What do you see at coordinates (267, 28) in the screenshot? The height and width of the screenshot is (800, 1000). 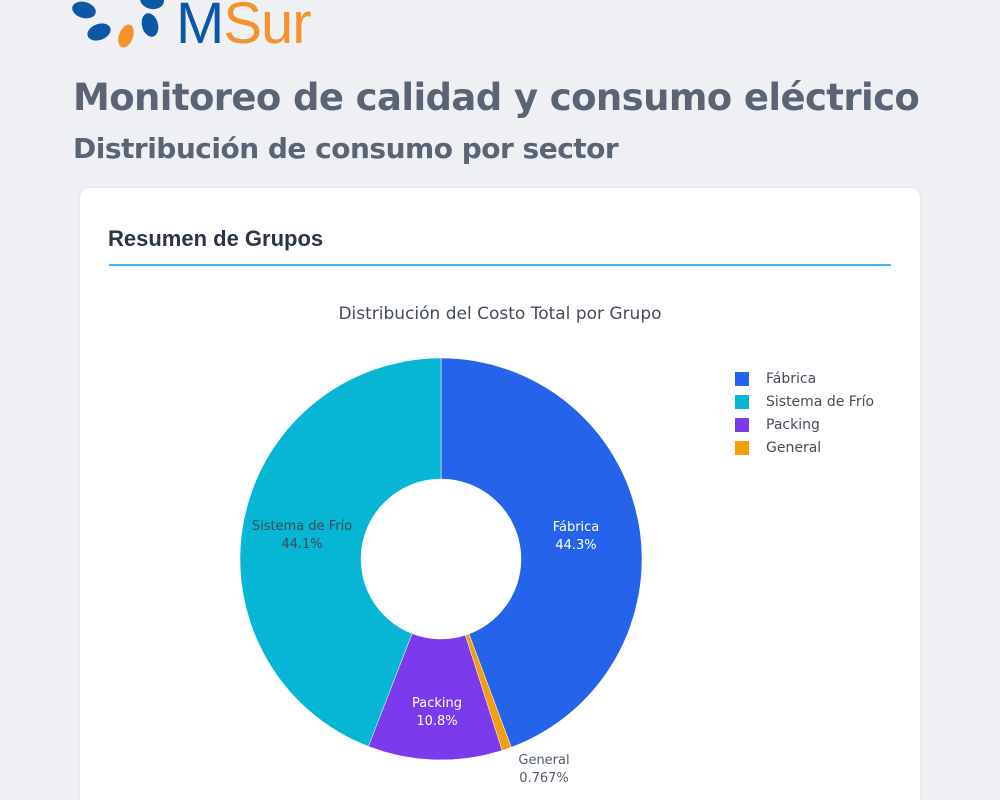 I see `logo-text-sur: Sur` at bounding box center [267, 28].